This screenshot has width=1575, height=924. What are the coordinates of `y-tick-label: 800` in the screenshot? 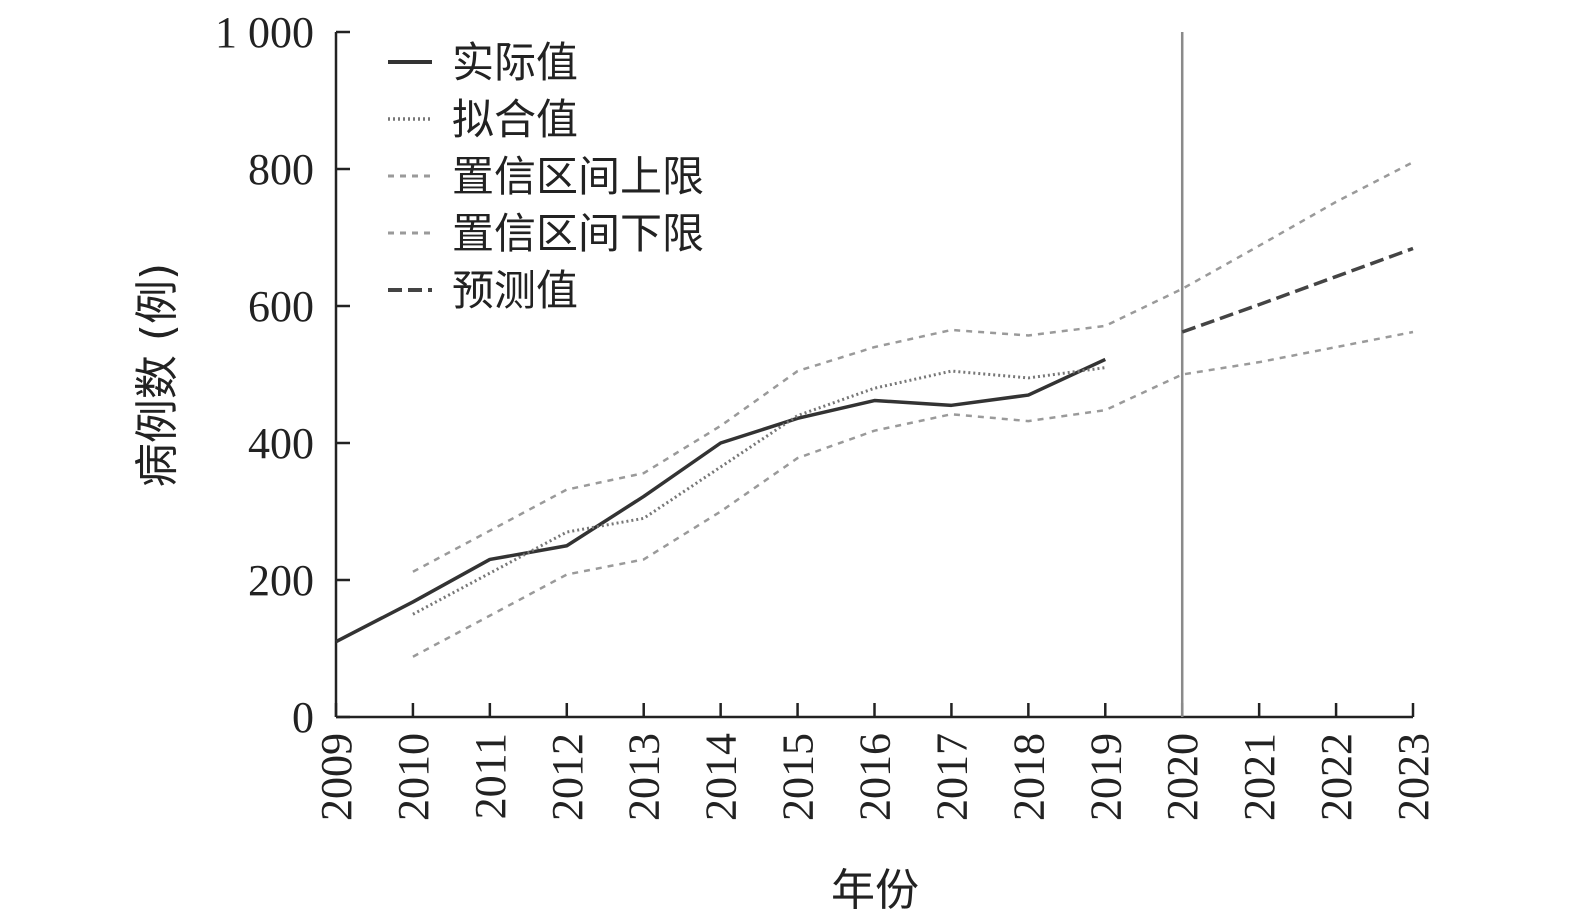 It's located at (281, 169).